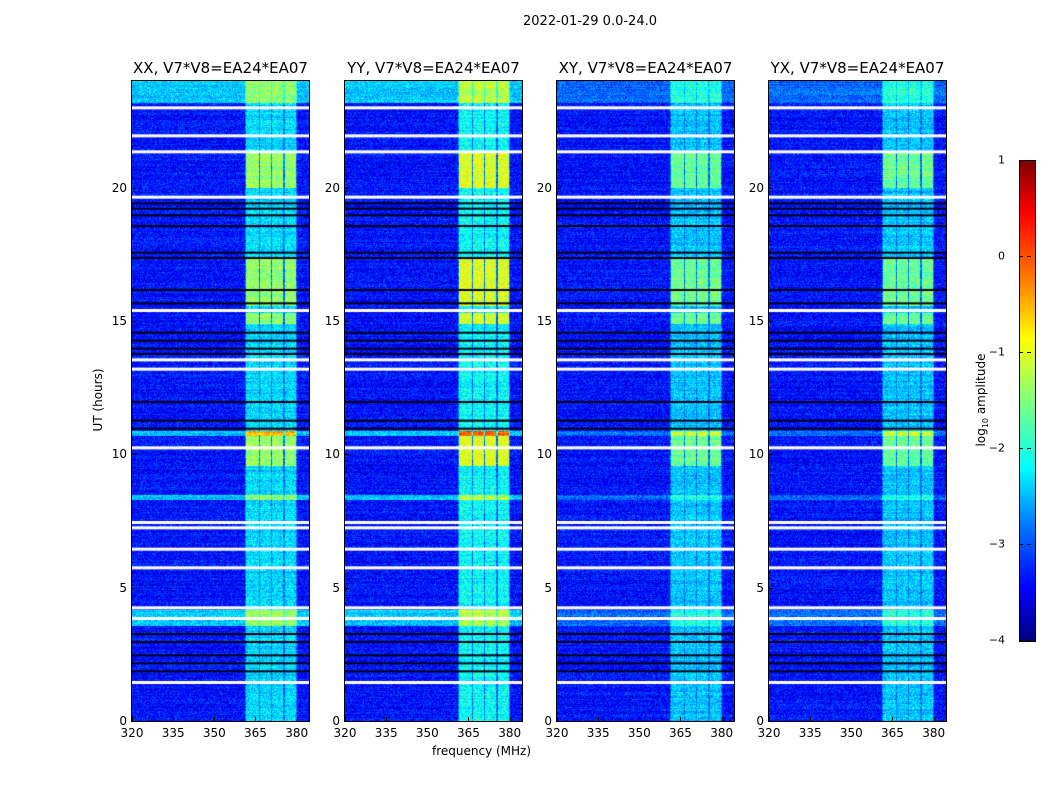  Describe the element at coordinates (98, 400) in the screenshot. I see `y-axis-label: UT (hours)` at that location.